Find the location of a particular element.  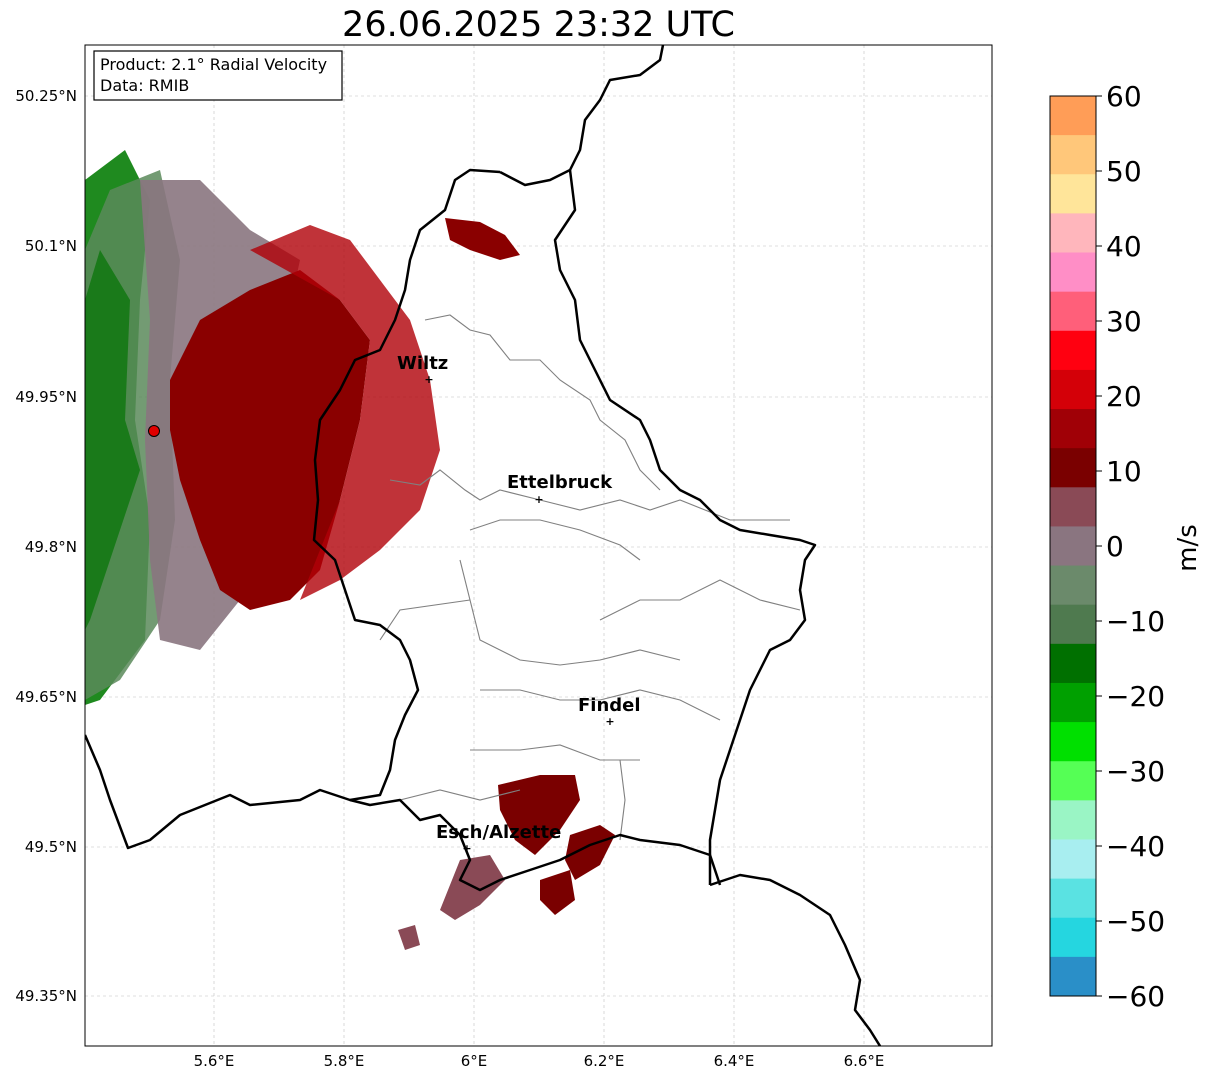

lat-tick-label: 49.65°N is located at coordinates (46, 697).